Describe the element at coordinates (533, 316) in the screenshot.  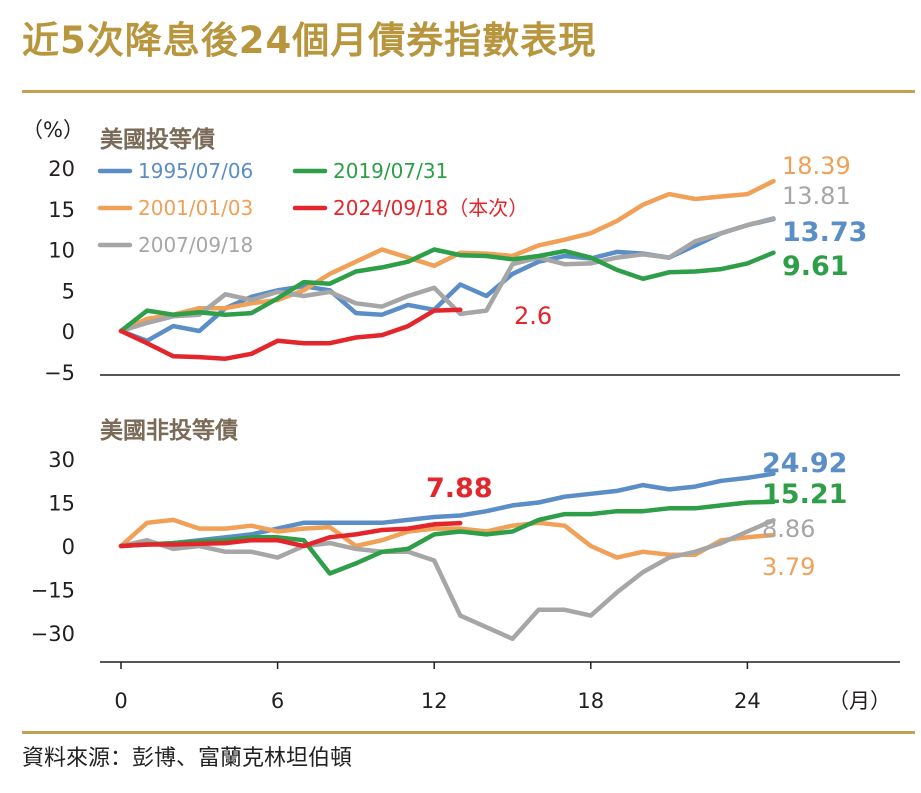
I see `end-value-label: 2.6` at that location.